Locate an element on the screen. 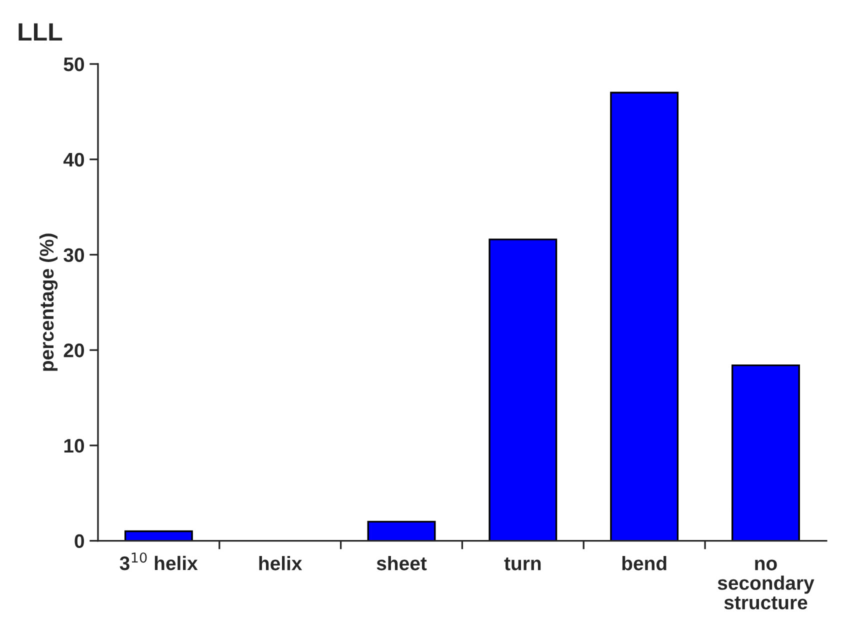 The width and height of the screenshot is (852, 640). y-tick-label: 0 is located at coordinates (79, 541).